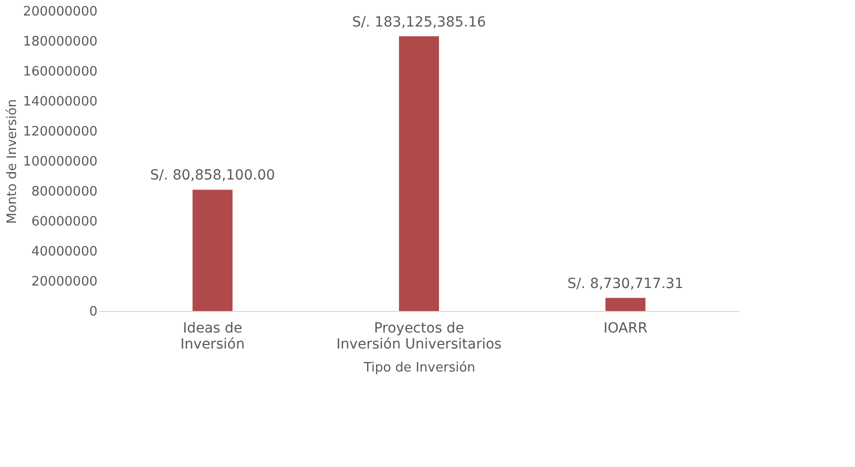  Describe the element at coordinates (12, 161) in the screenshot. I see `y-axis-title: Monto de Inversión` at that location.